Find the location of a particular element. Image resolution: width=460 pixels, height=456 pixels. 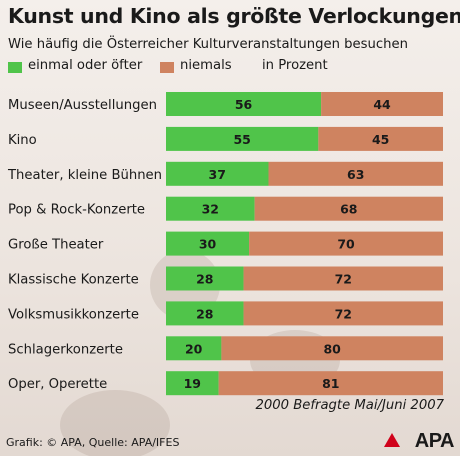

data-label: 63 is located at coordinates (355, 174).